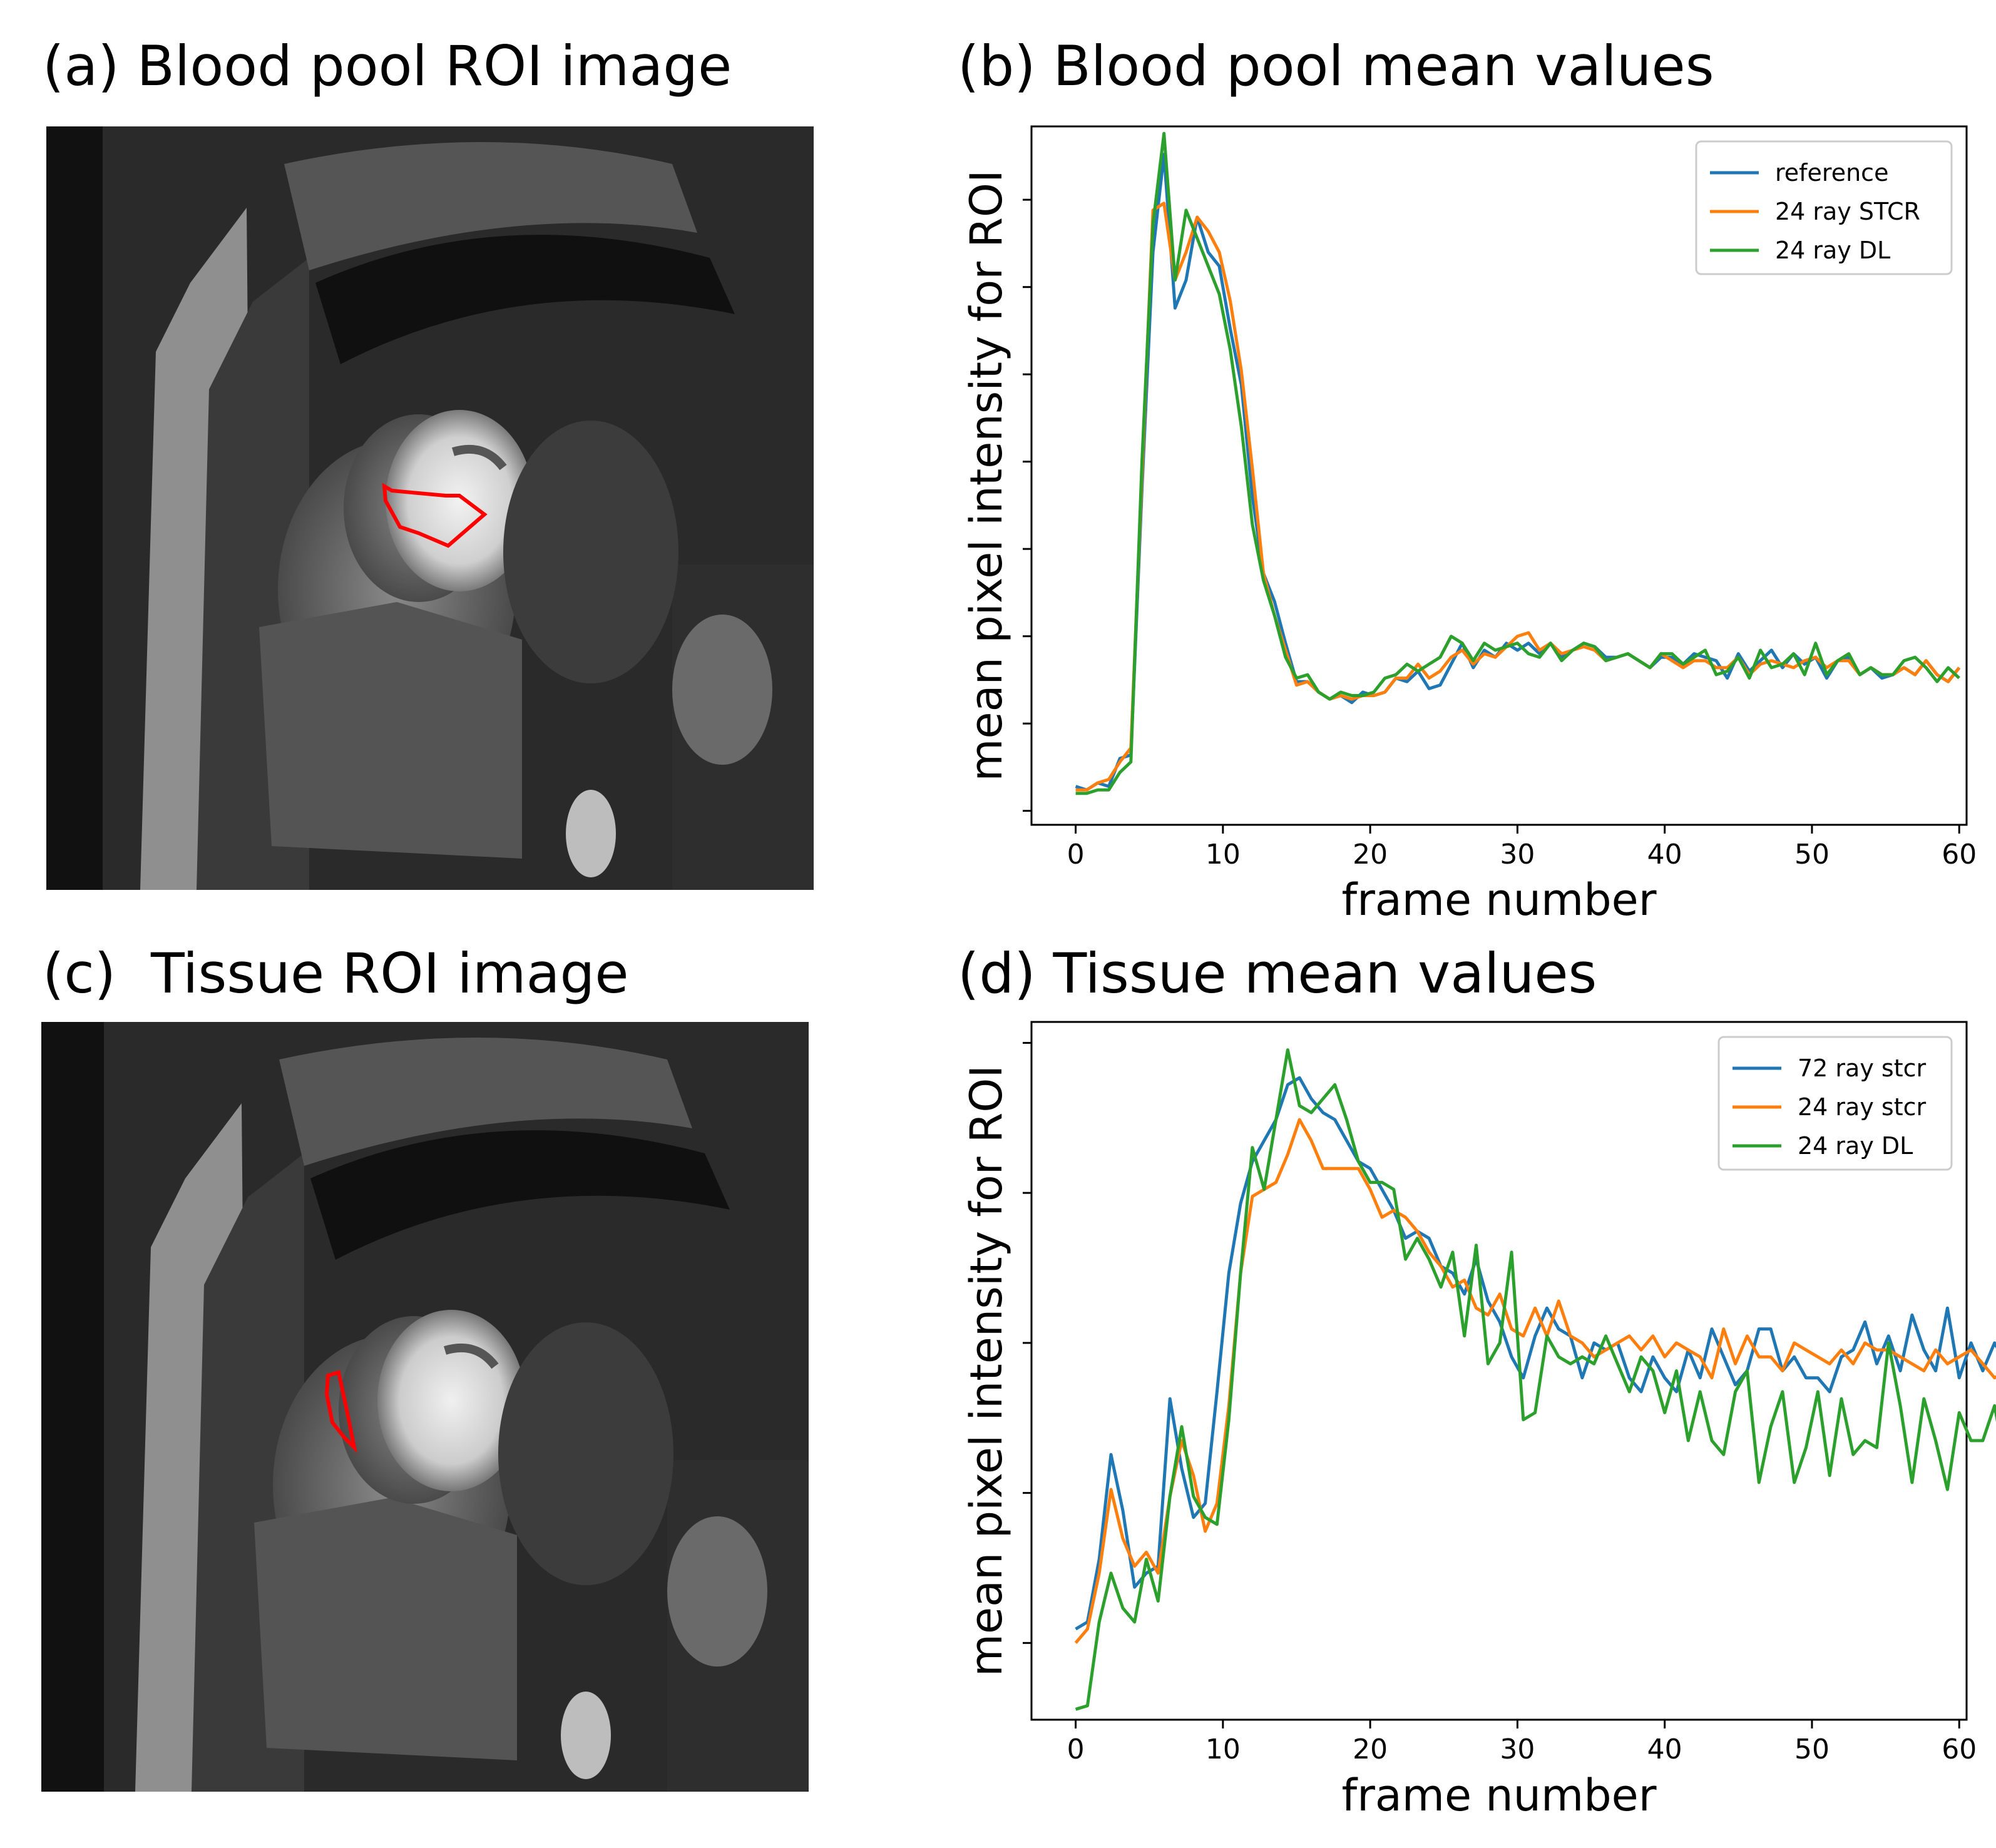 The width and height of the screenshot is (1996, 1848). Describe the element at coordinates (1862, 1107) in the screenshot. I see `legend-label: 24 ray stcr` at that location.